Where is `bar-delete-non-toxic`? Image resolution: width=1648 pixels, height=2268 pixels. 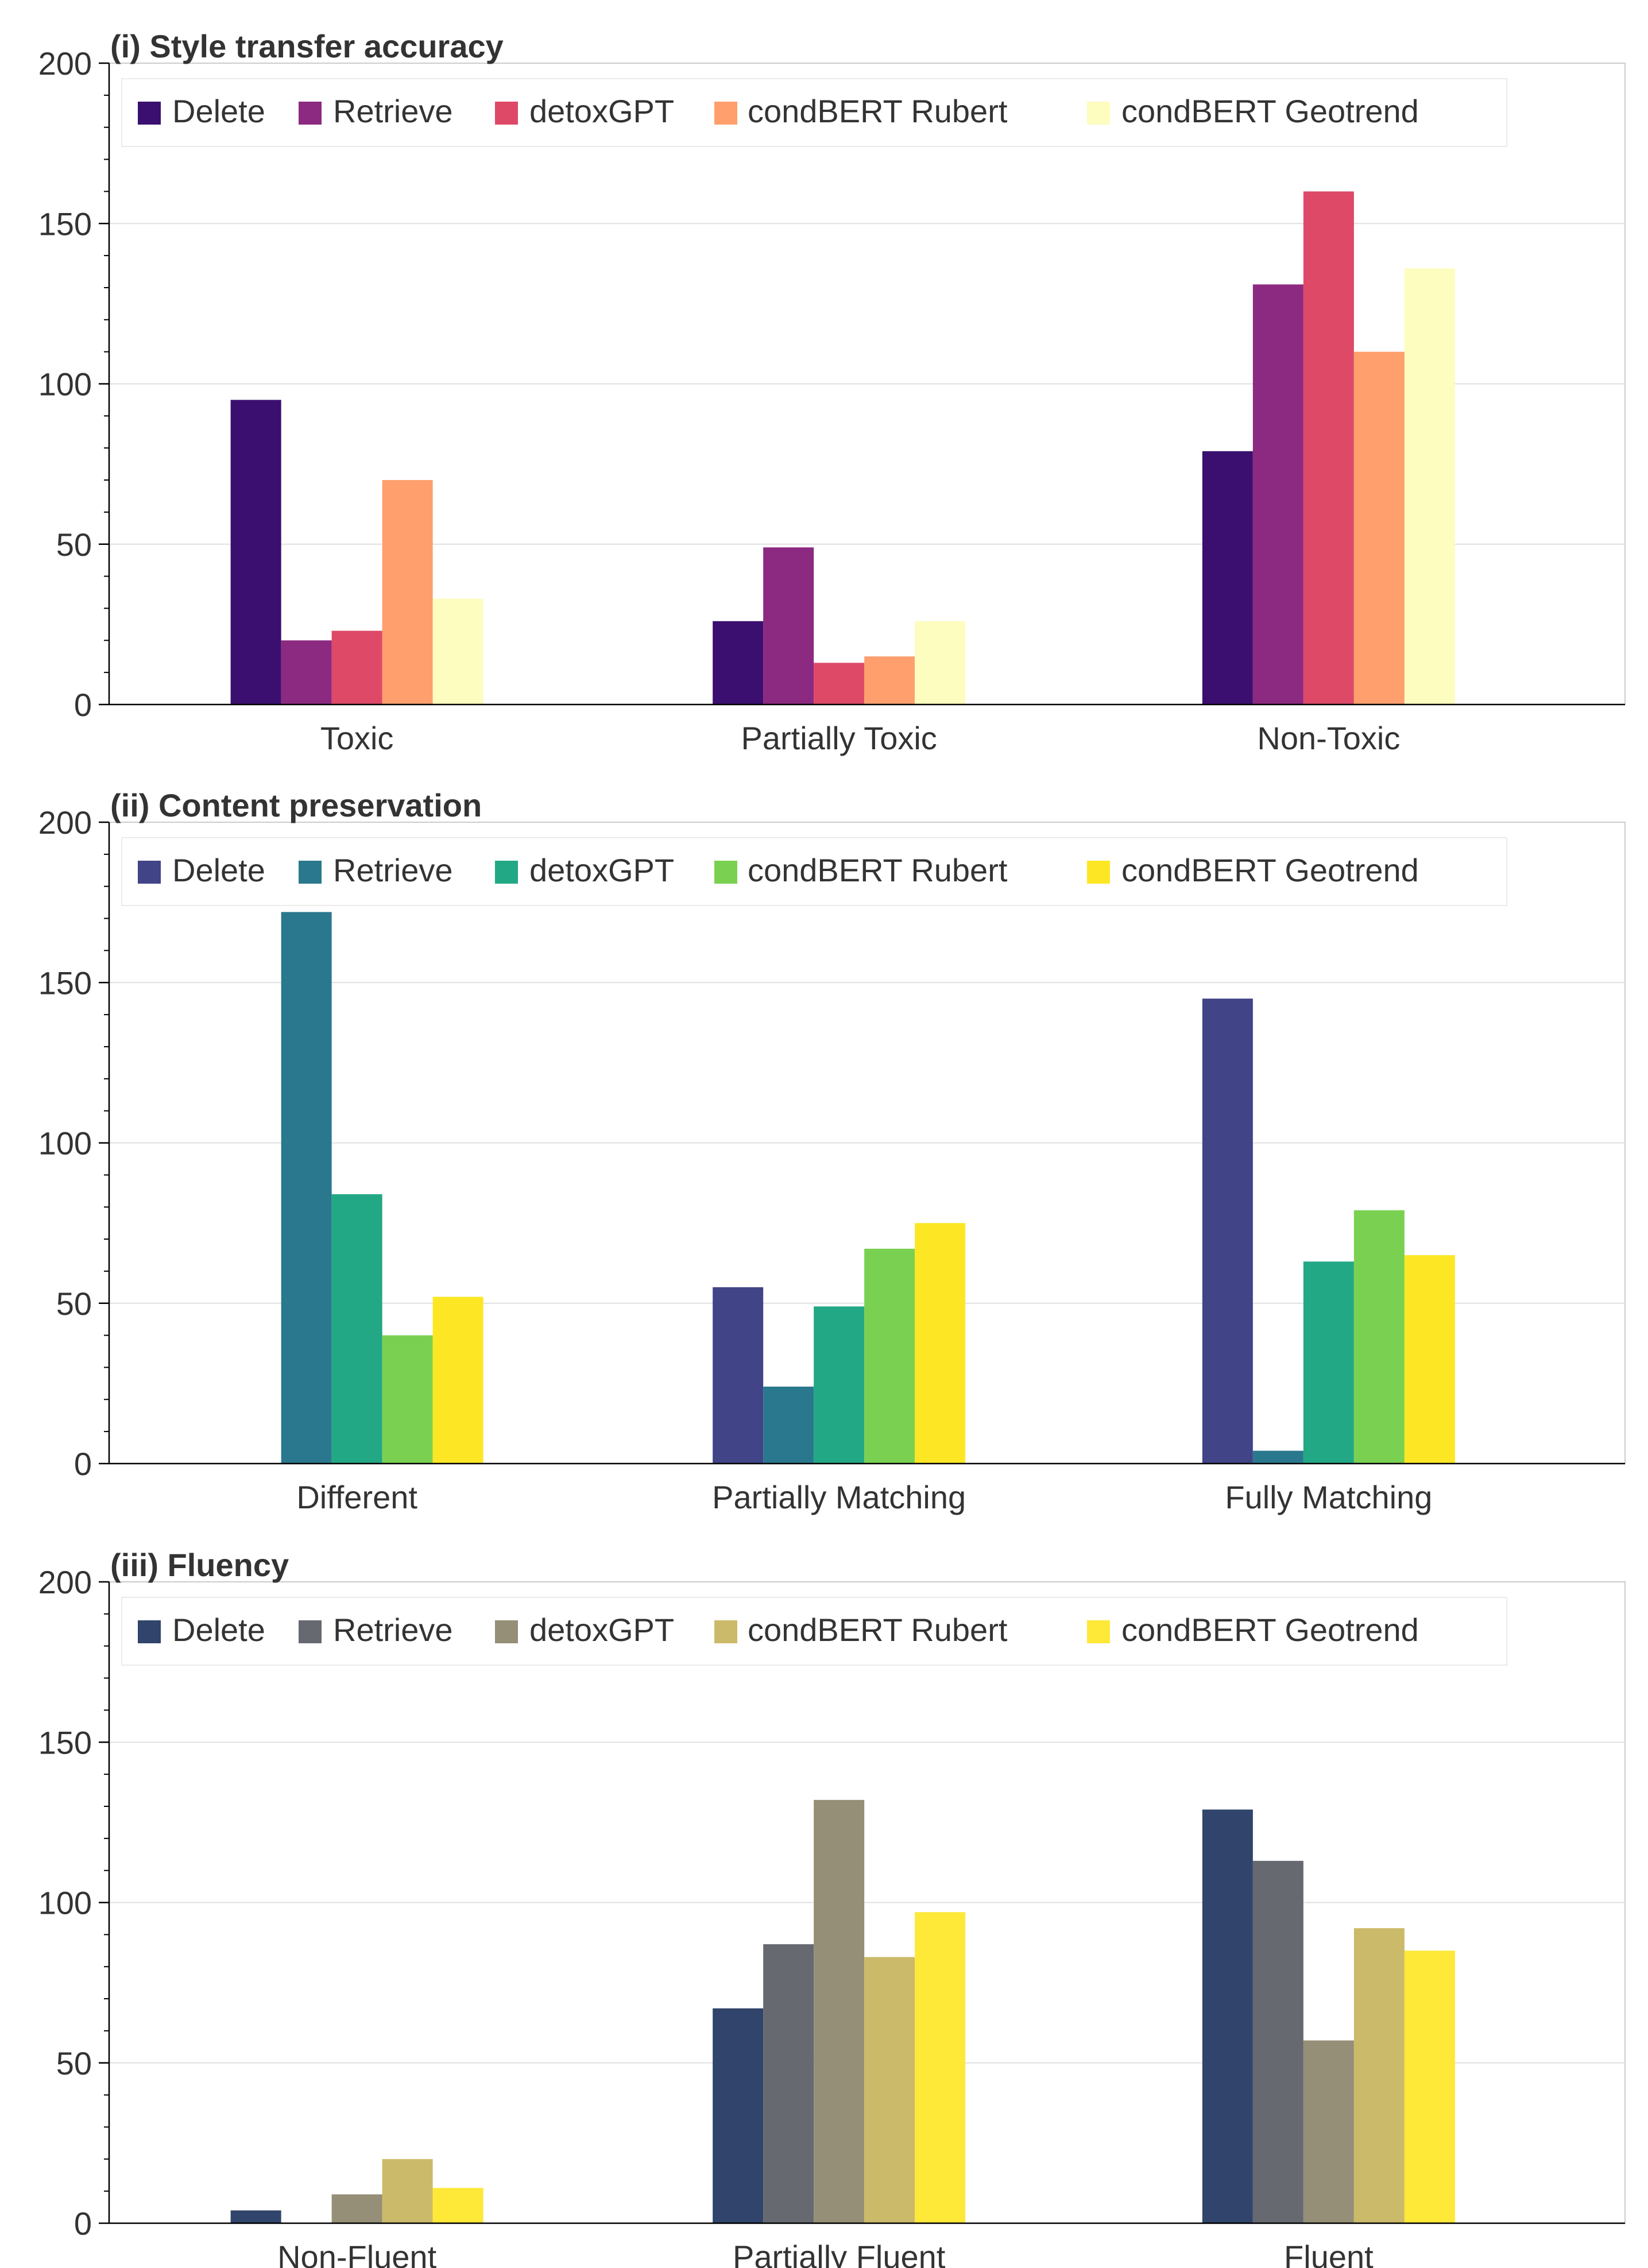 bar-delete-non-toxic is located at coordinates (1227, 578).